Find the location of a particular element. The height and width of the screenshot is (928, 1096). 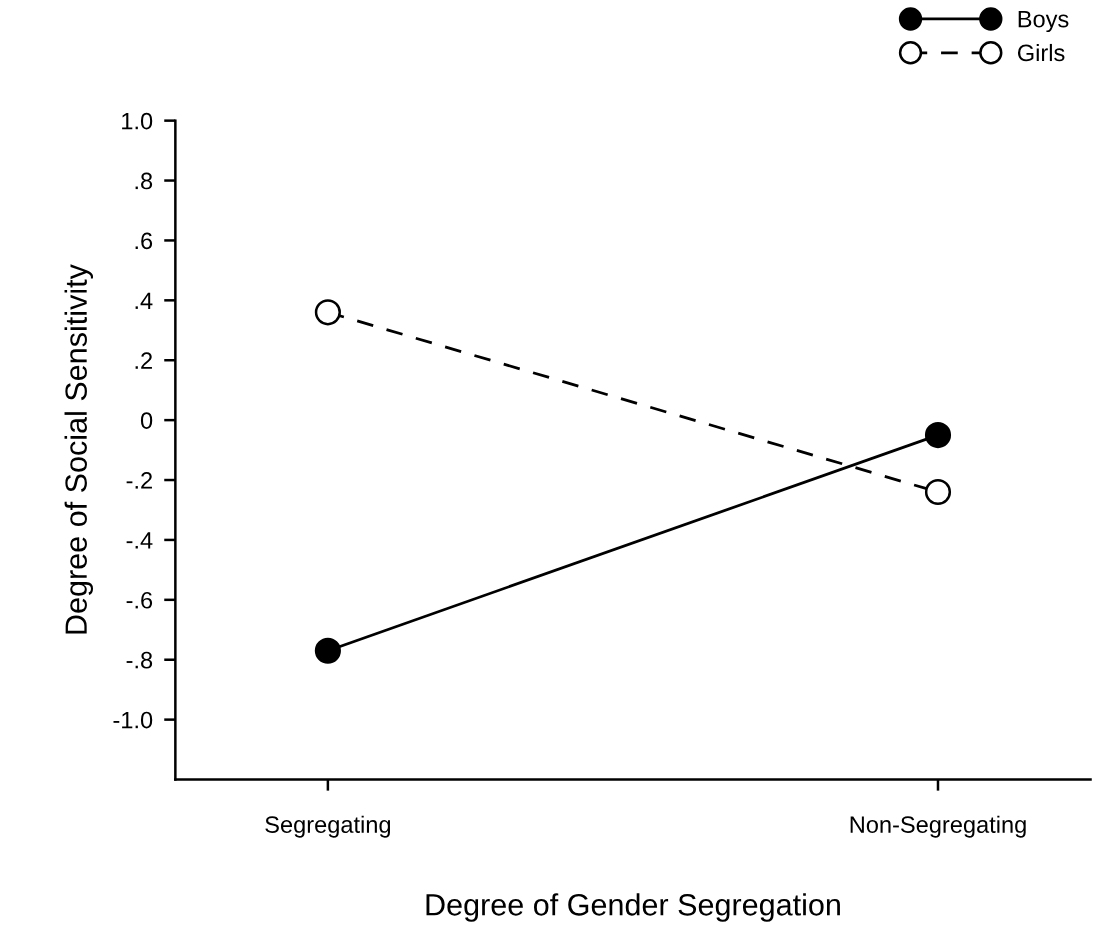

y-axis-title: Degree of Social Sensitivity is located at coordinates (79, 449).